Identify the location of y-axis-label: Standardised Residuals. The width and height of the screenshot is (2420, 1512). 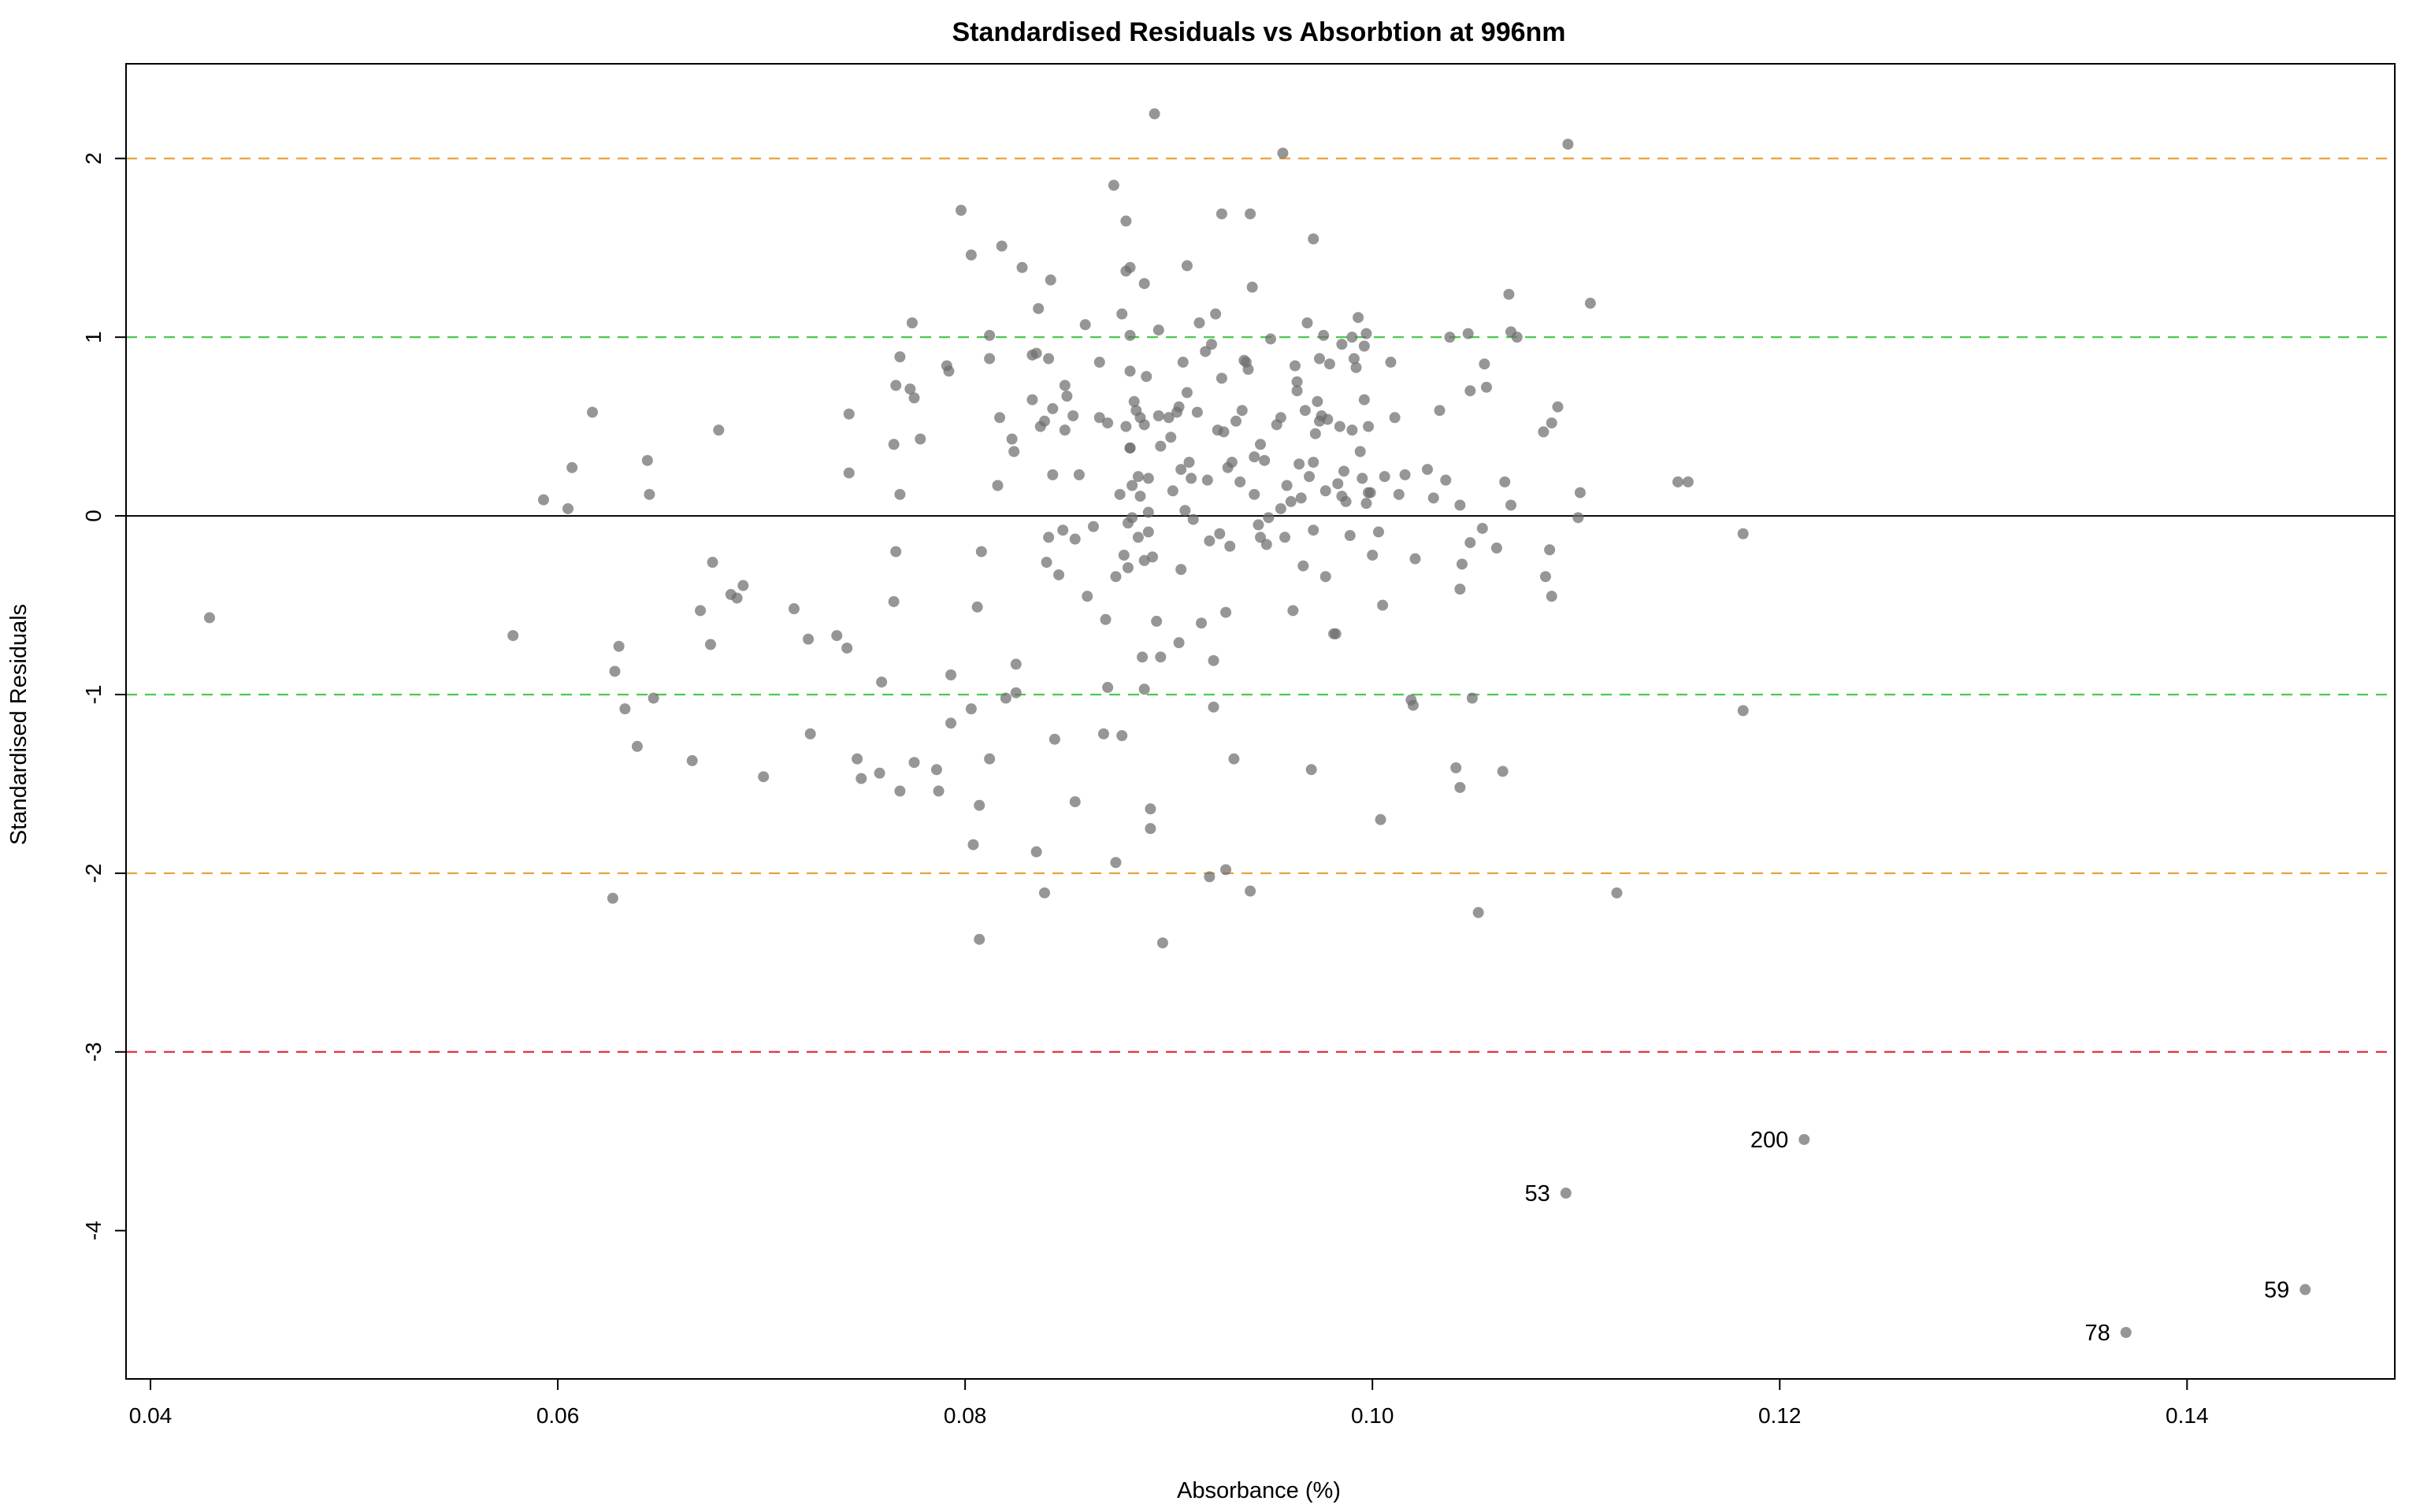
(19, 724).